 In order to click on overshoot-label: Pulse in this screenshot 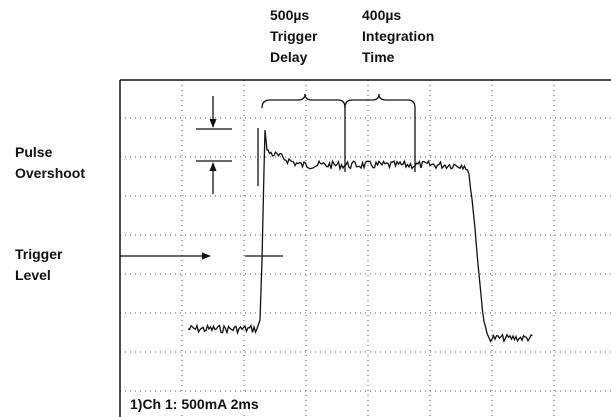, I will do `click(34, 152)`.